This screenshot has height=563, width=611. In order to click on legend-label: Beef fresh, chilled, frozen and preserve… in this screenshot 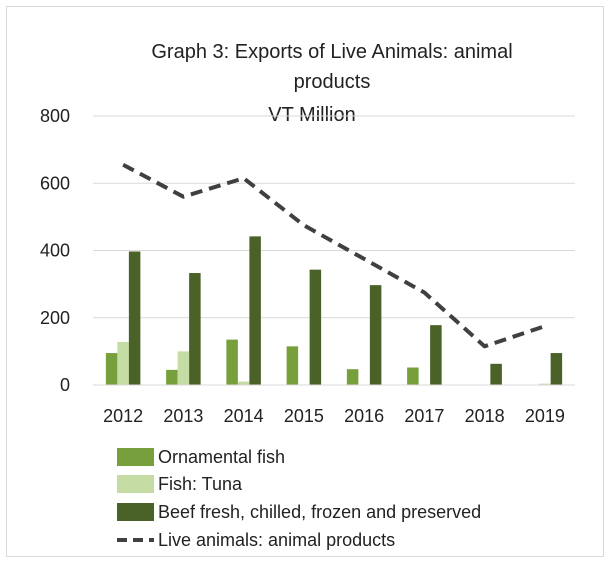, I will do `click(319, 512)`.